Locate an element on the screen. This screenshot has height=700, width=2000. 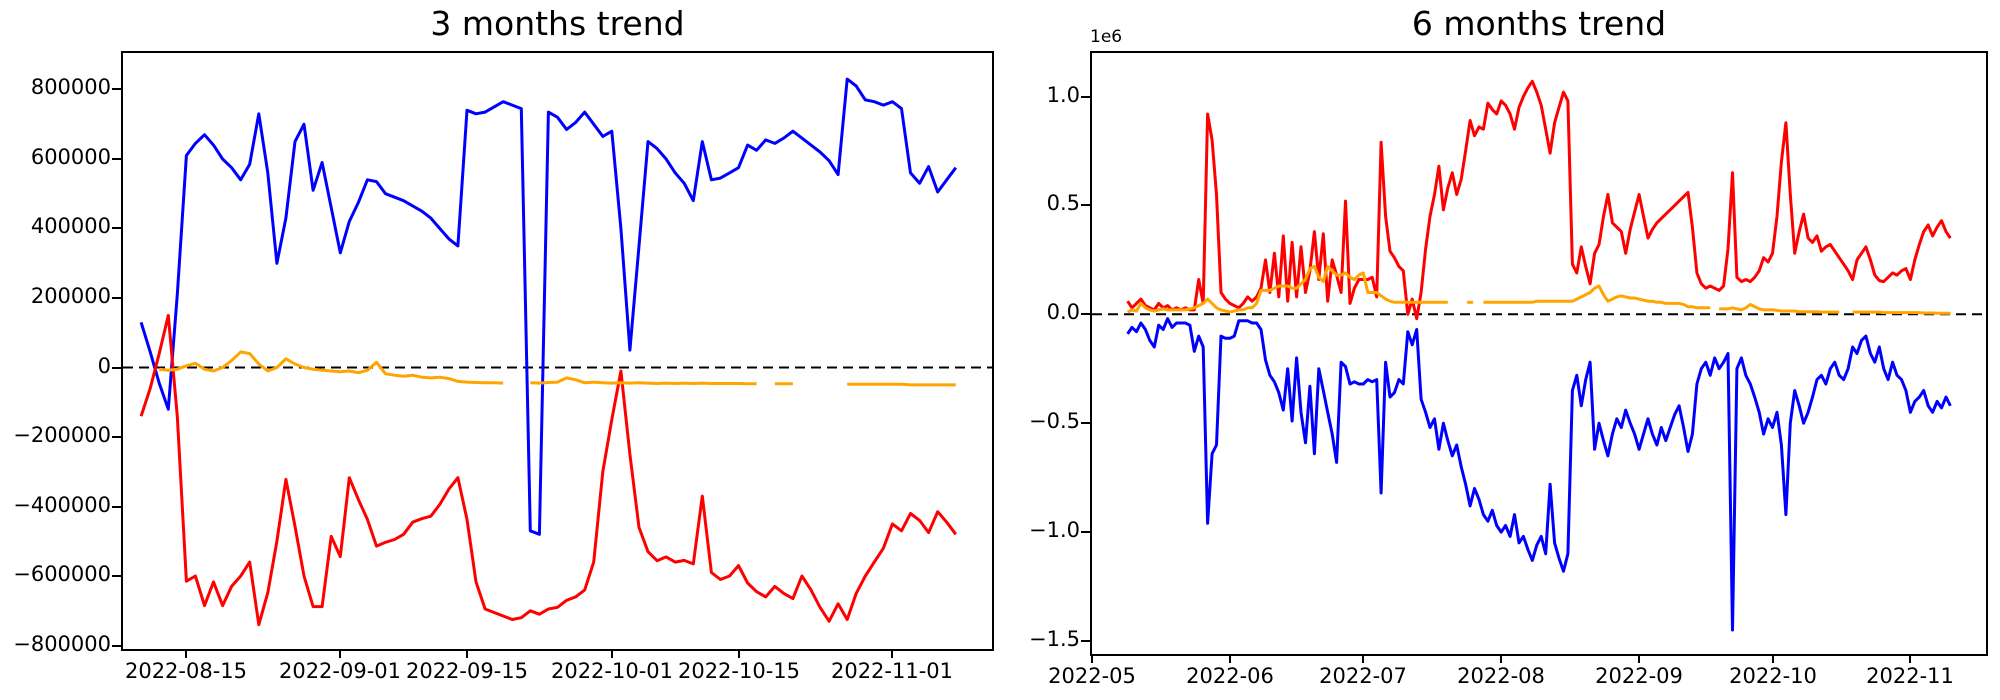
y-tick-label: −1.5 is located at coordinates (1054, 639).